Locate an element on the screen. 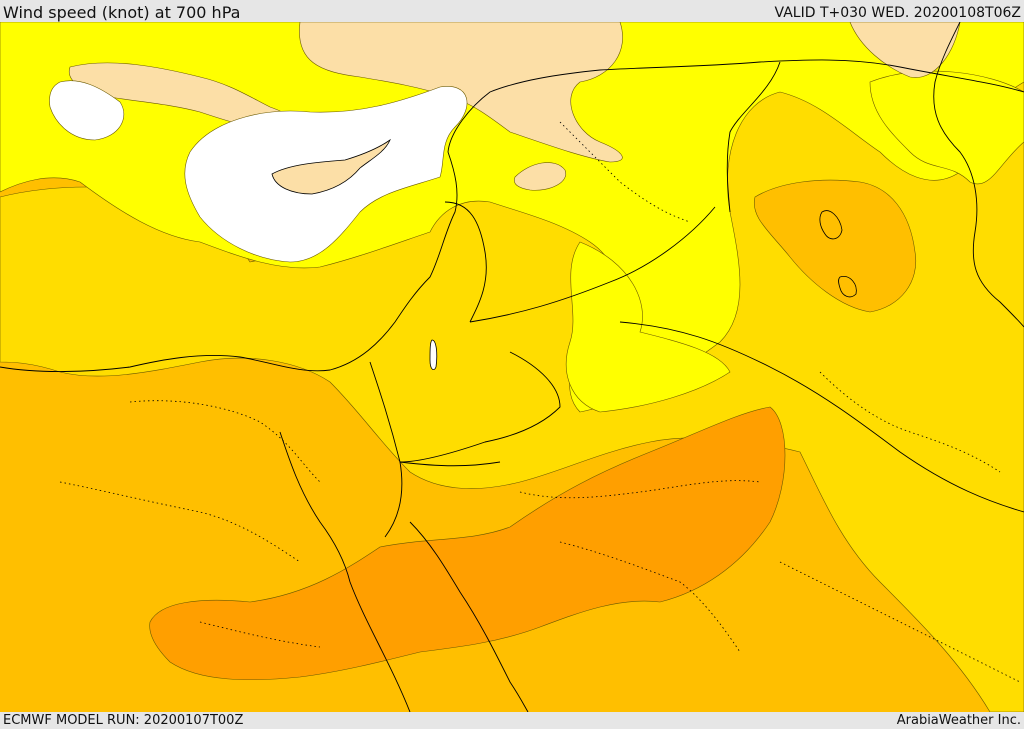 This screenshot has height=729, width=1024. model-run-label: ECMWF MODEL RUN: 20200107T00Z is located at coordinates (123, 720).